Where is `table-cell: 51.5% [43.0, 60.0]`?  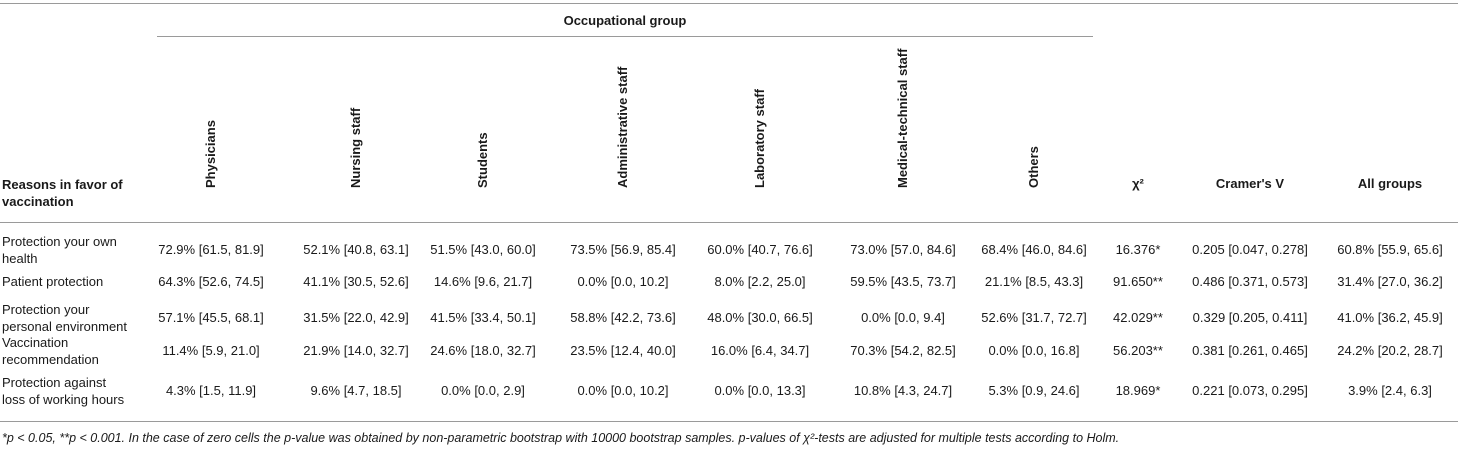 table-cell: 51.5% [43.0, 60.0] is located at coordinates (483, 249).